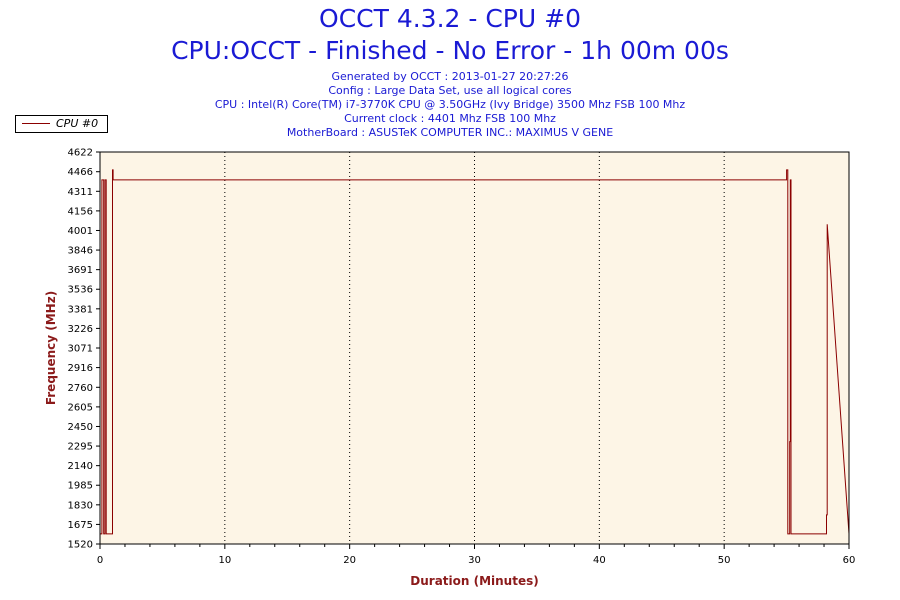  What do you see at coordinates (849, 560) in the screenshot?
I see `x-tick-label: 60` at bounding box center [849, 560].